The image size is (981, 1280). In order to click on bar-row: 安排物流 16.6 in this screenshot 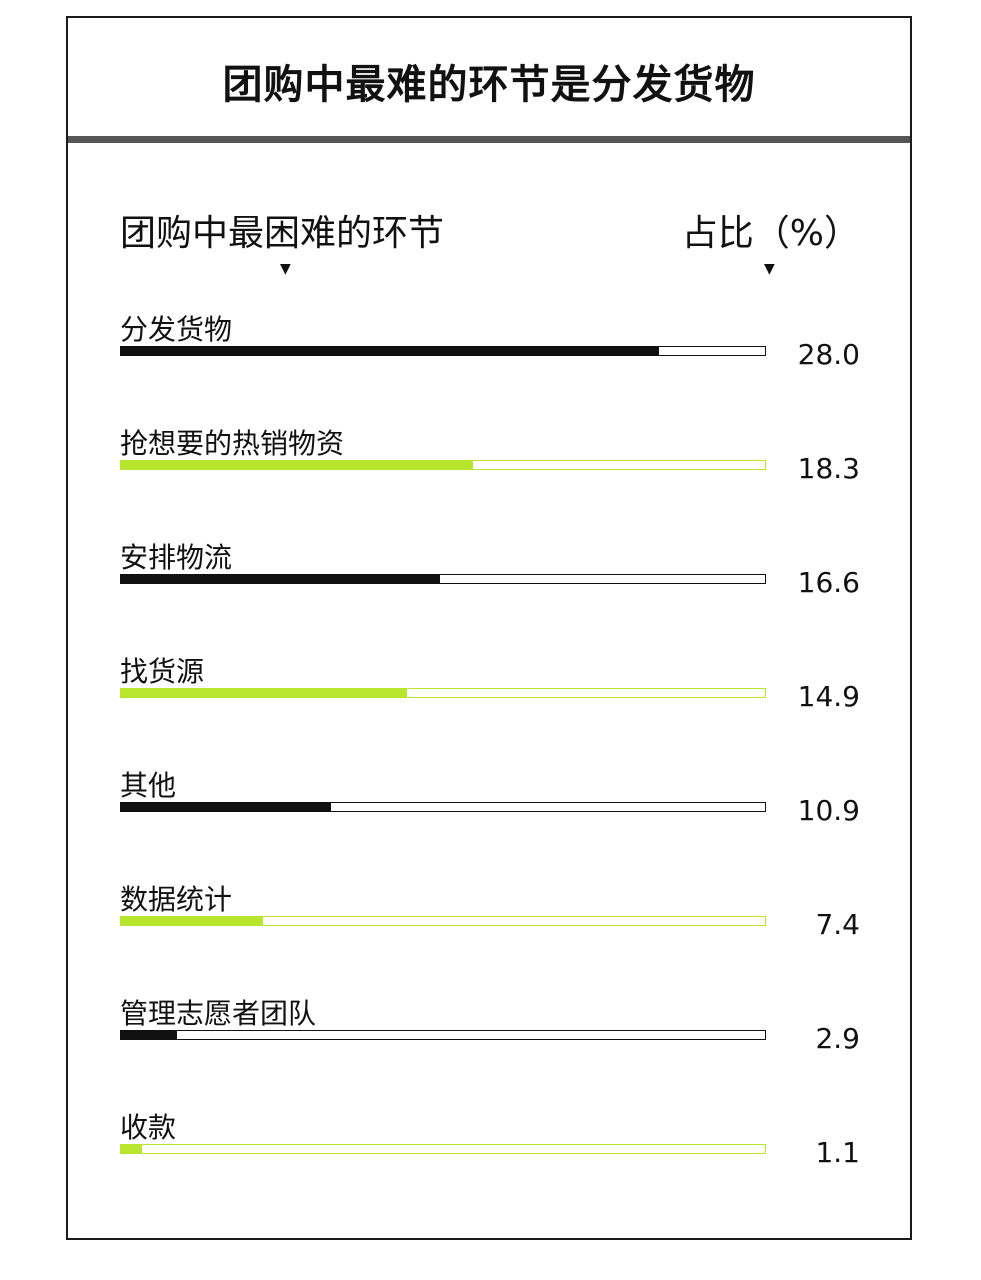, I will do `click(489, 576)`.